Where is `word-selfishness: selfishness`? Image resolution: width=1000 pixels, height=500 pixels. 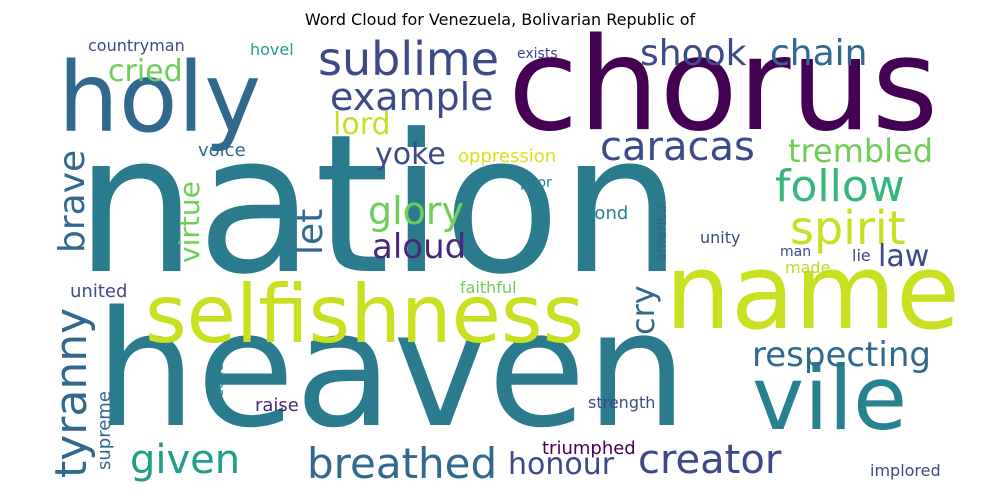 word-selfishness: selfishness is located at coordinates (365, 314).